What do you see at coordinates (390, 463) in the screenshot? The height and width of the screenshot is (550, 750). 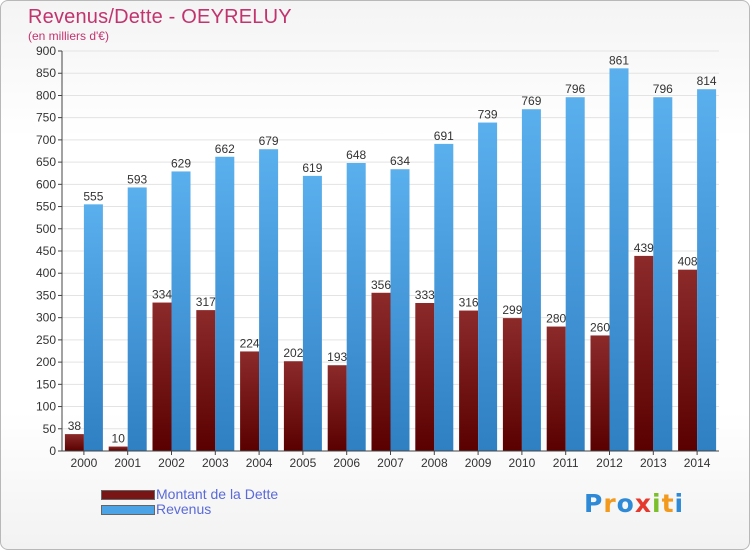 I see `x-tick-label: 2007` at bounding box center [390, 463].